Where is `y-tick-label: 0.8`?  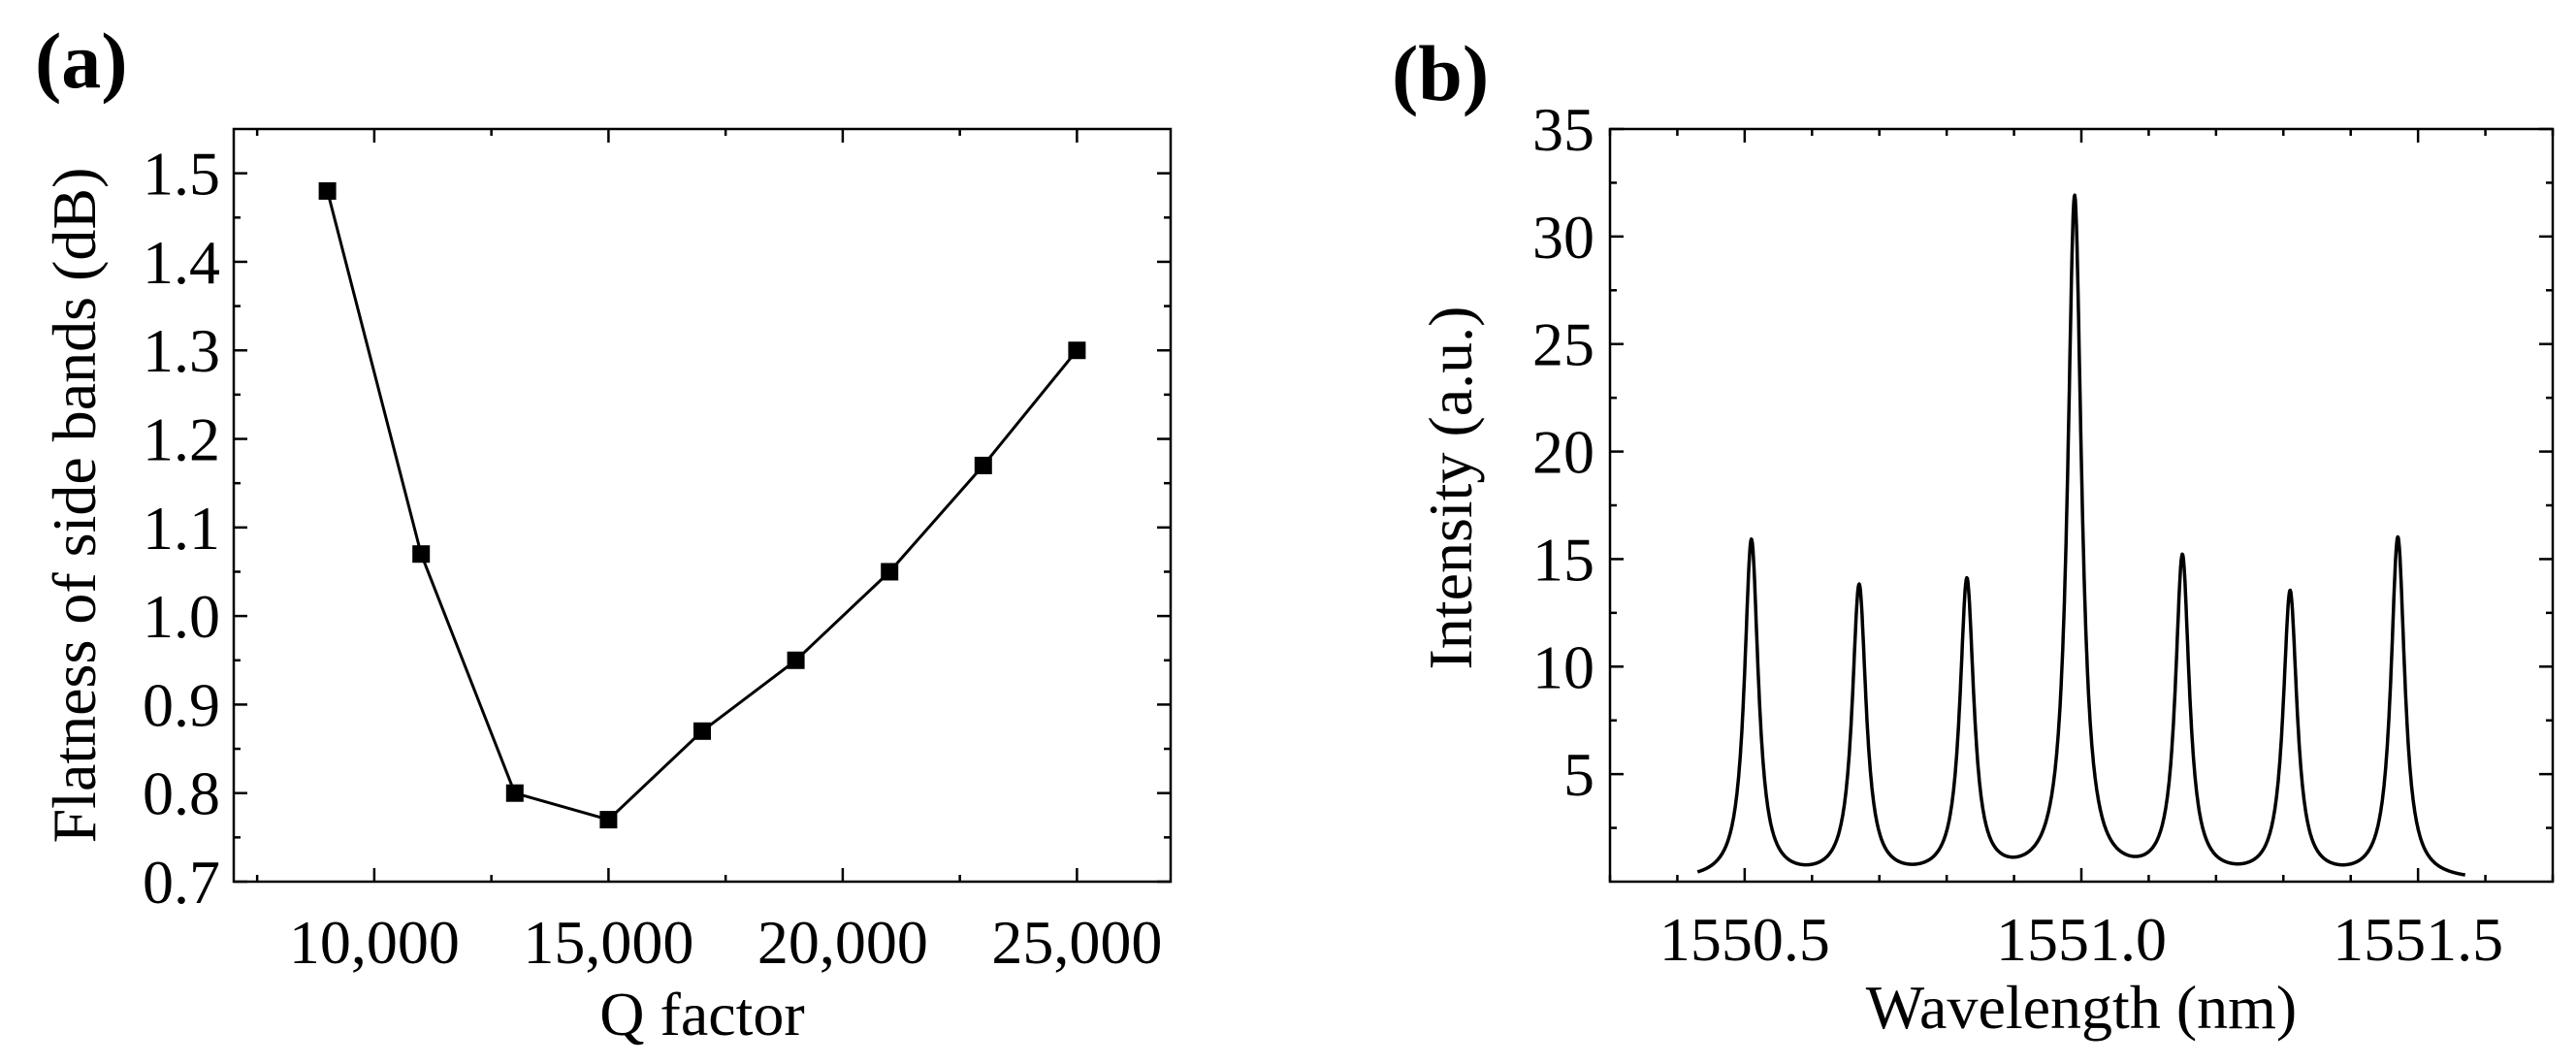
y-tick-label: 0.8 is located at coordinates (181, 794).